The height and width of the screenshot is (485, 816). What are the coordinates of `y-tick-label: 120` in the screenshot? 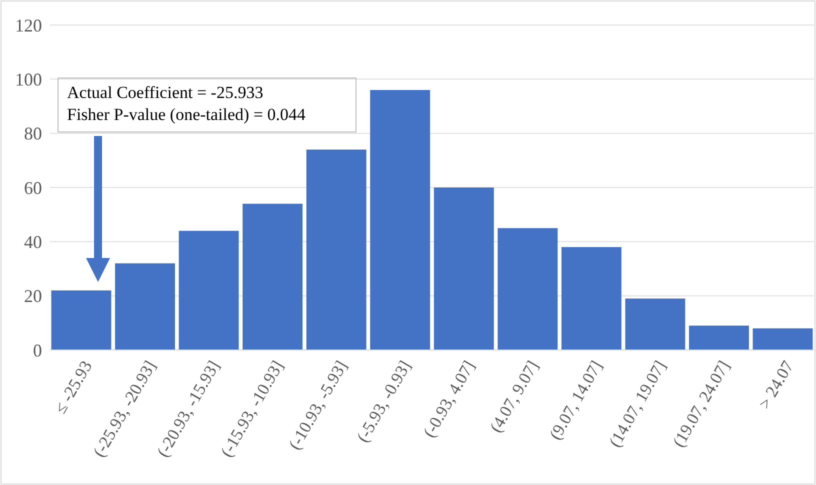 It's located at (28, 25).